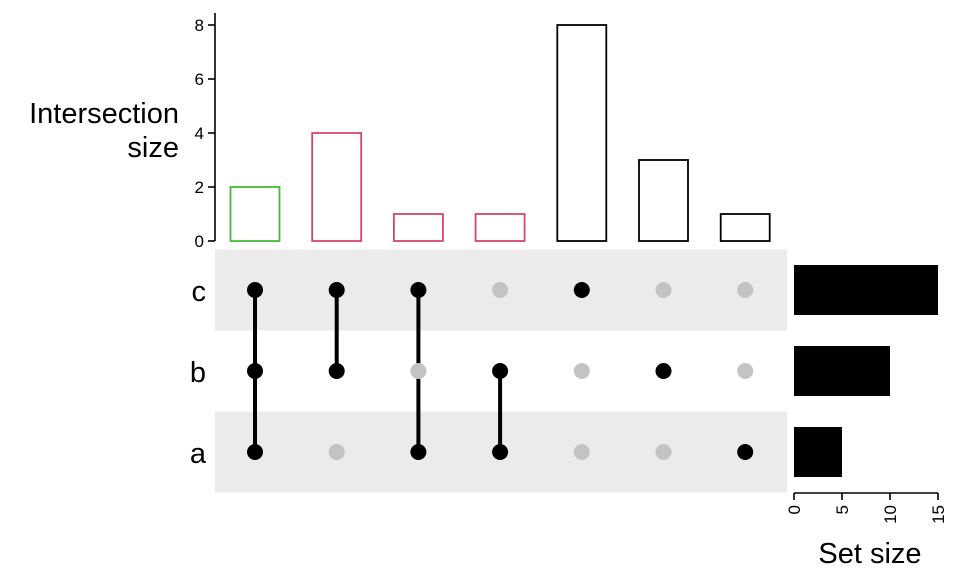  Describe the element at coordinates (199, 241) in the screenshot. I see `y-tick-label-0: 0` at that location.